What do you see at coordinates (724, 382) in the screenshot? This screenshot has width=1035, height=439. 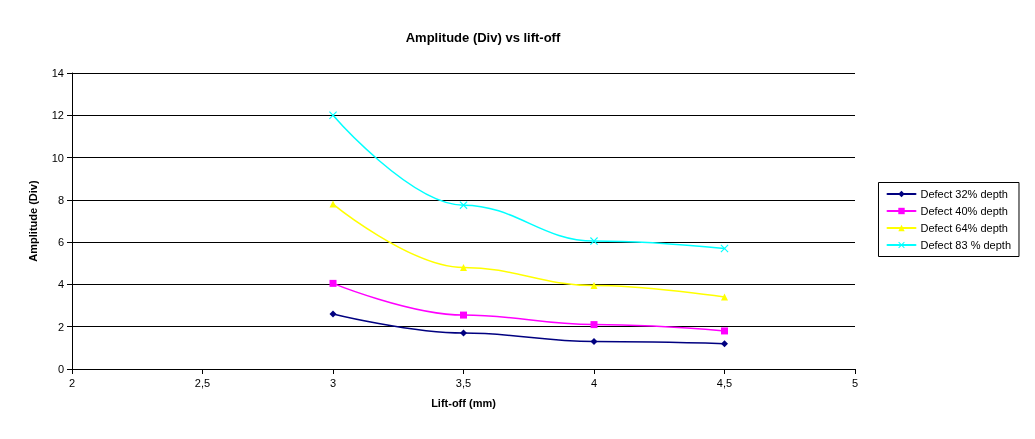 I see `x-tick-label: 4,5` at bounding box center [724, 382].